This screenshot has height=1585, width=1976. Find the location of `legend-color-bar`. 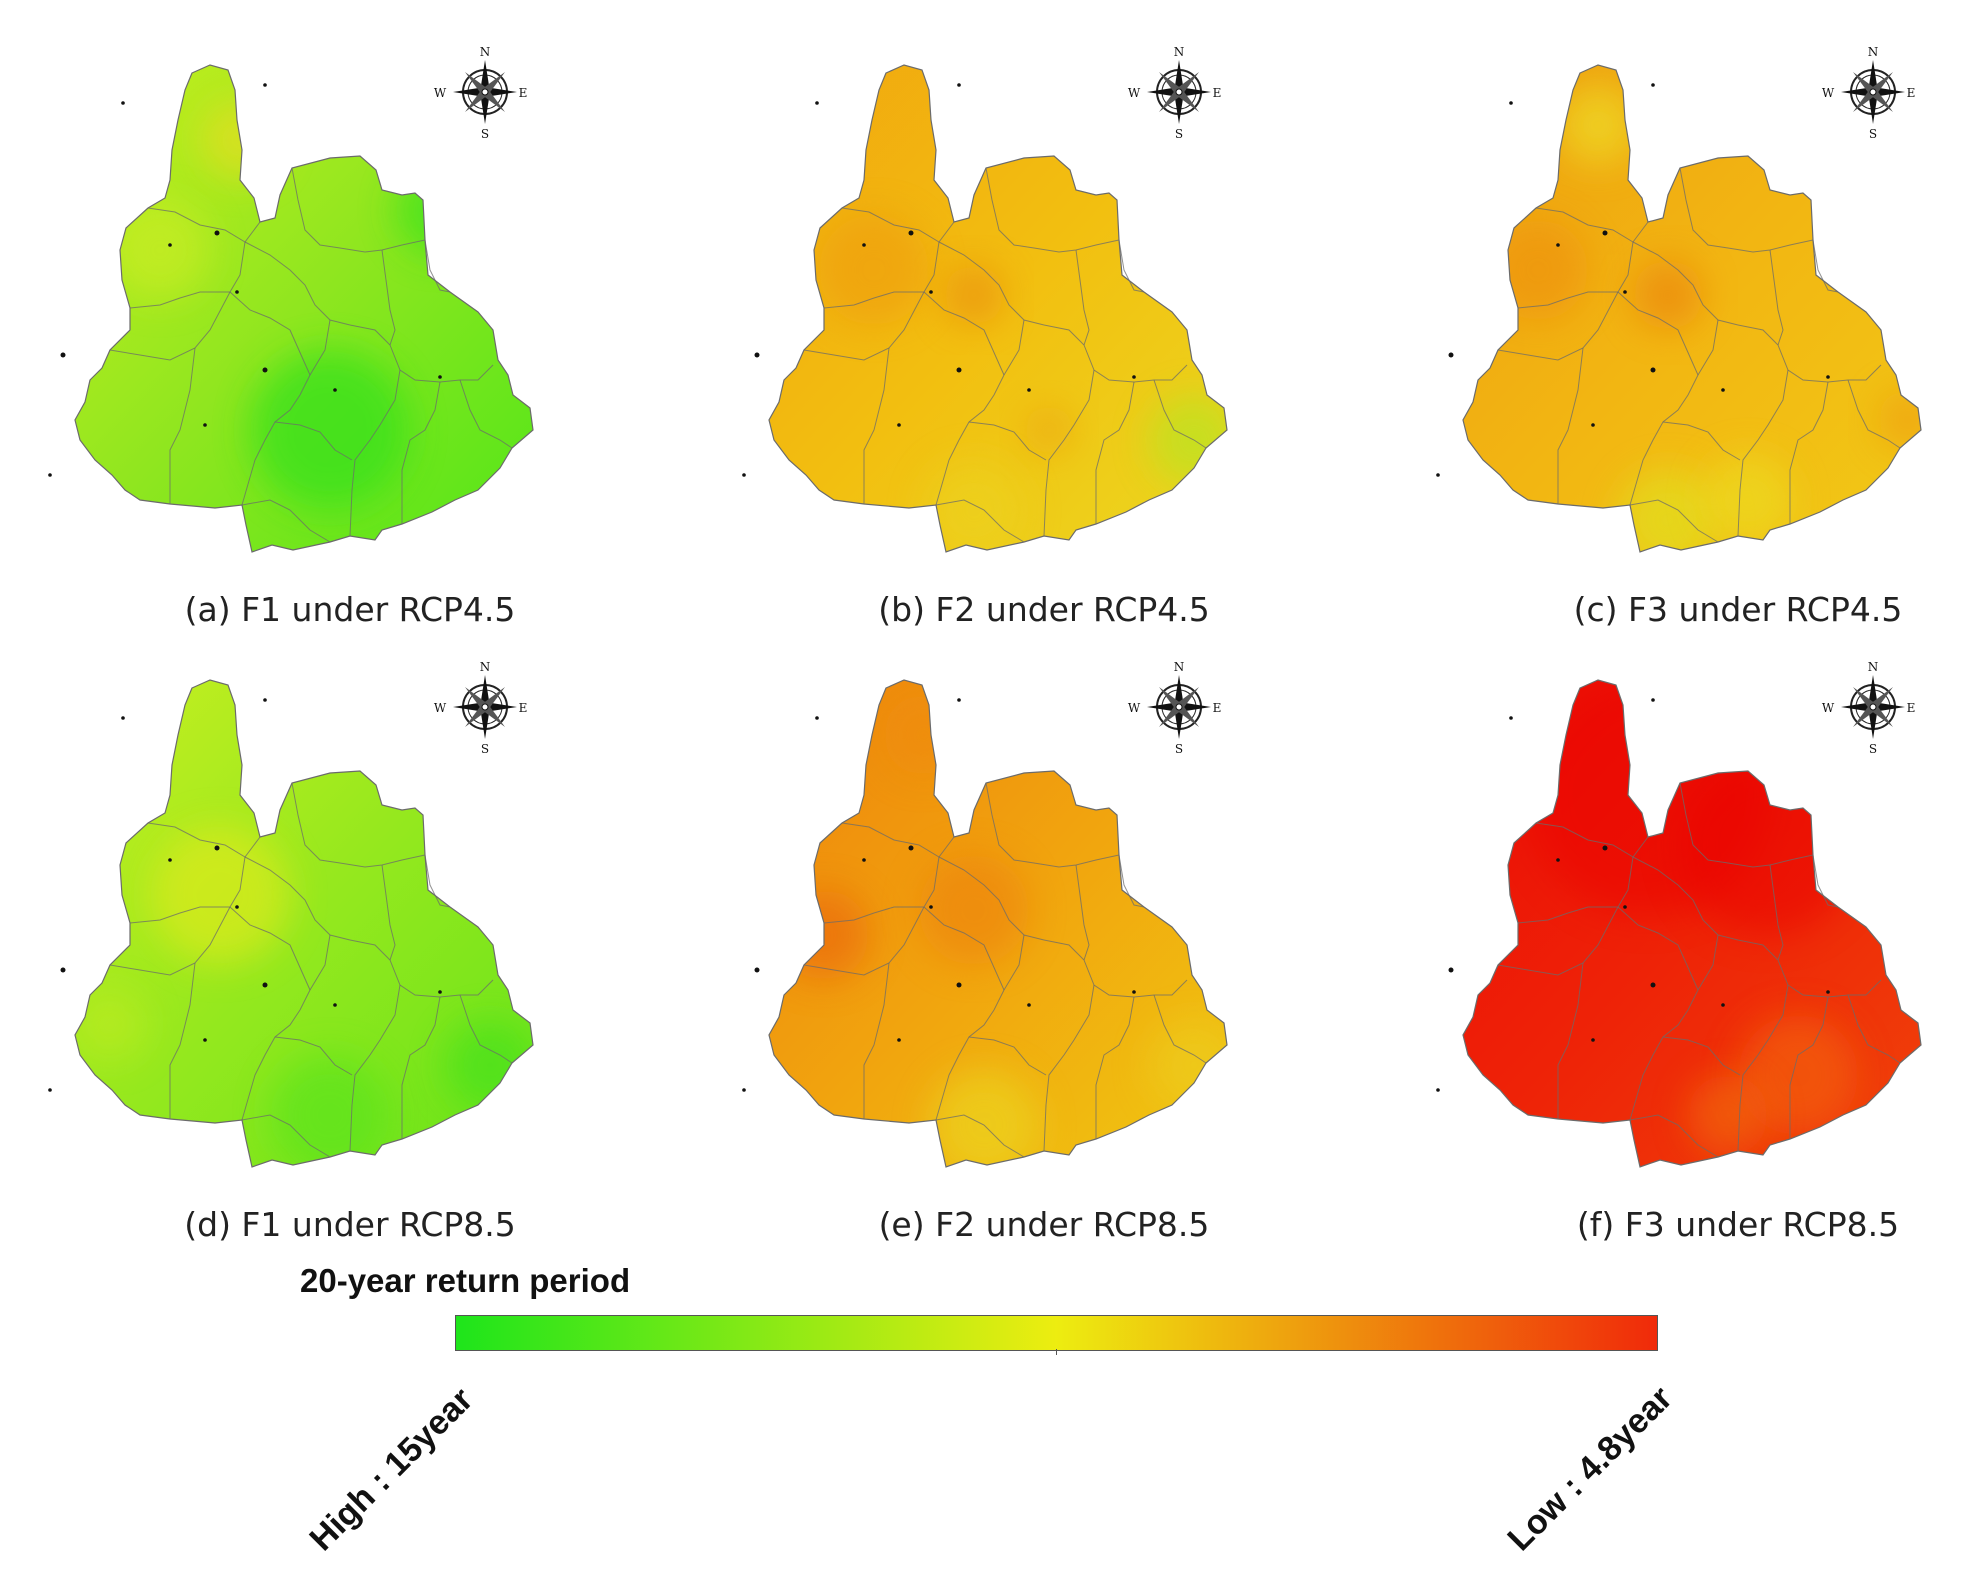

legend-color-bar is located at coordinates (1056, 1333).